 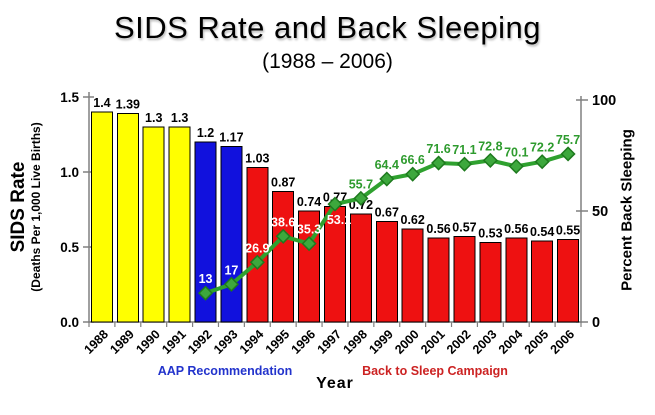 I want to click on point-label-1998: 55.7, so click(x=361, y=184).